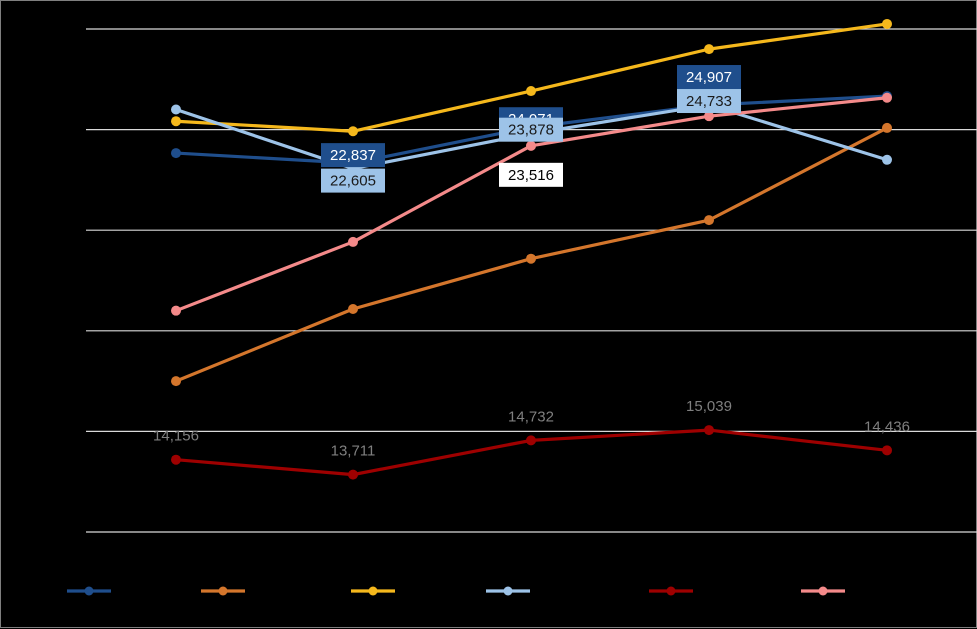 The image size is (977, 629). I want to click on data-label: 14,732, so click(531, 416).